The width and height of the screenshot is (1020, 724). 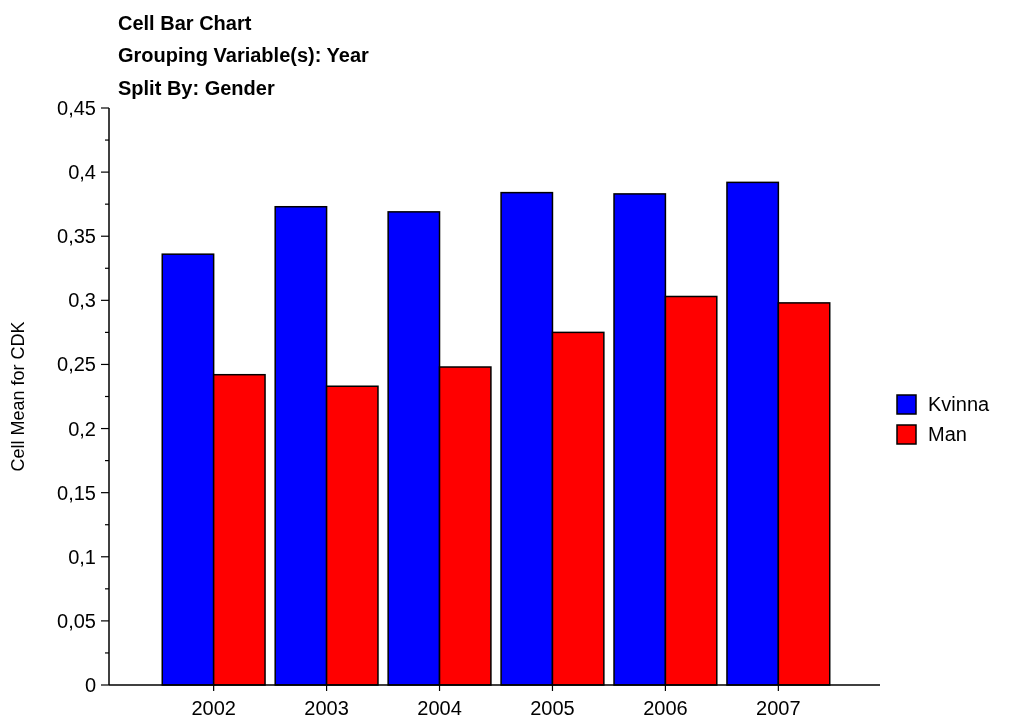 What do you see at coordinates (90, 685) in the screenshot?
I see `y-tick-label: 0` at bounding box center [90, 685].